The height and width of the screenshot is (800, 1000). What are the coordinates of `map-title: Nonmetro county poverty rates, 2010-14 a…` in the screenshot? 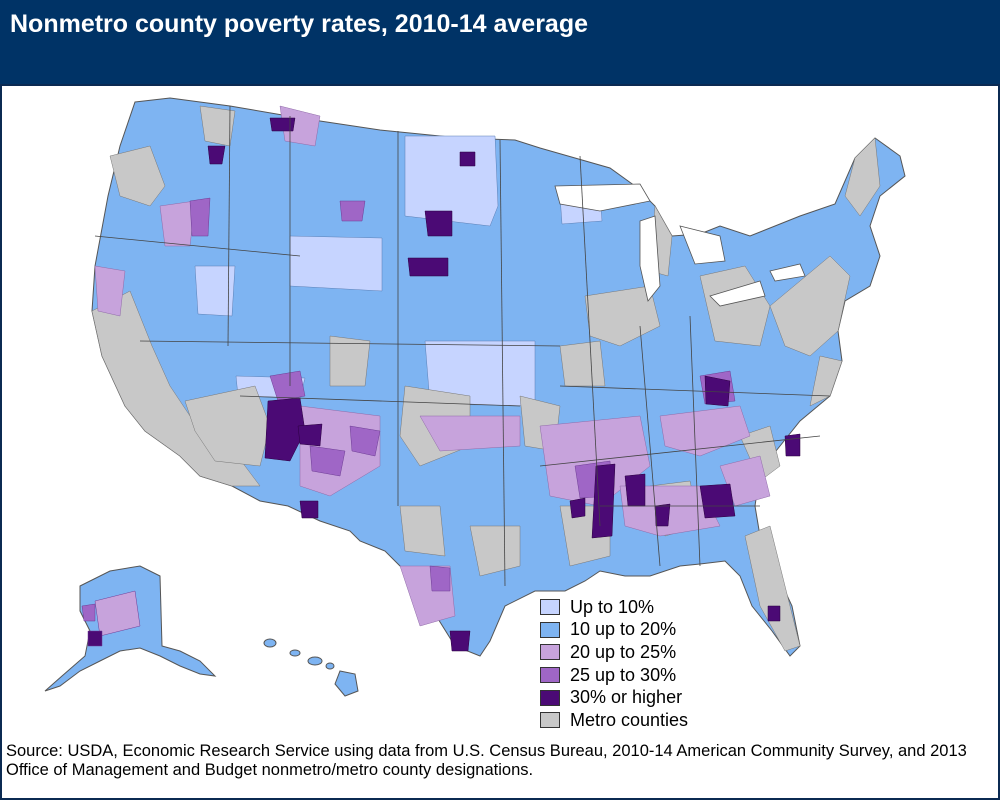 It's located at (299, 24).